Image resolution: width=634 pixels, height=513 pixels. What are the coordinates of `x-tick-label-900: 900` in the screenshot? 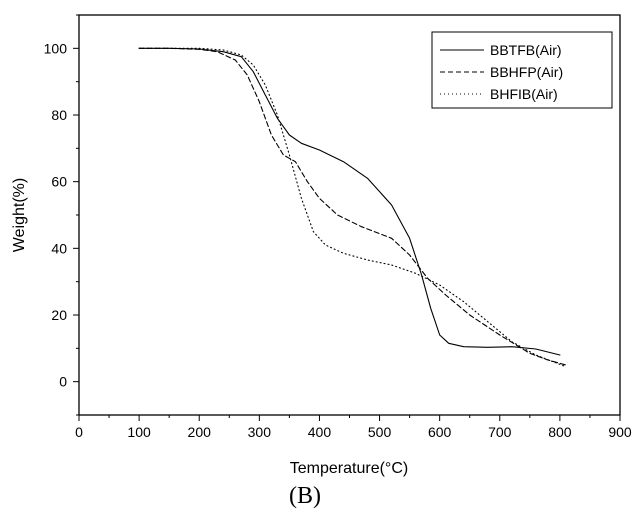 It's located at (620, 432).